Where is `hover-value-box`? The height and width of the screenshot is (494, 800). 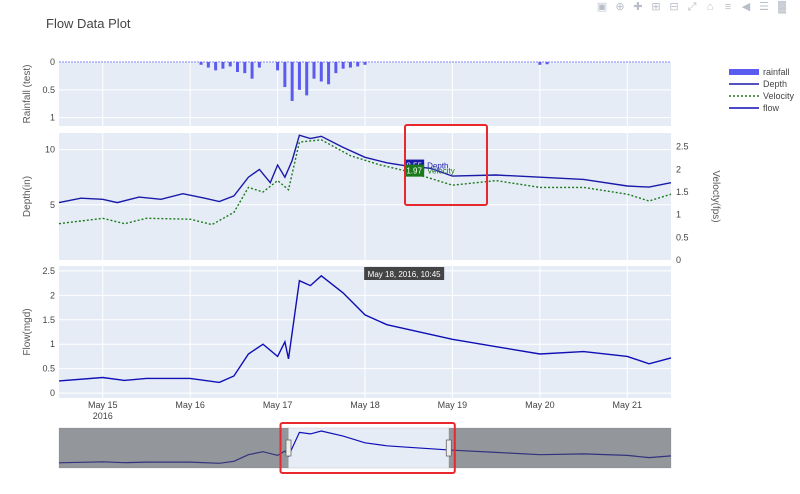 hover-value-box is located at coordinates (414, 170).